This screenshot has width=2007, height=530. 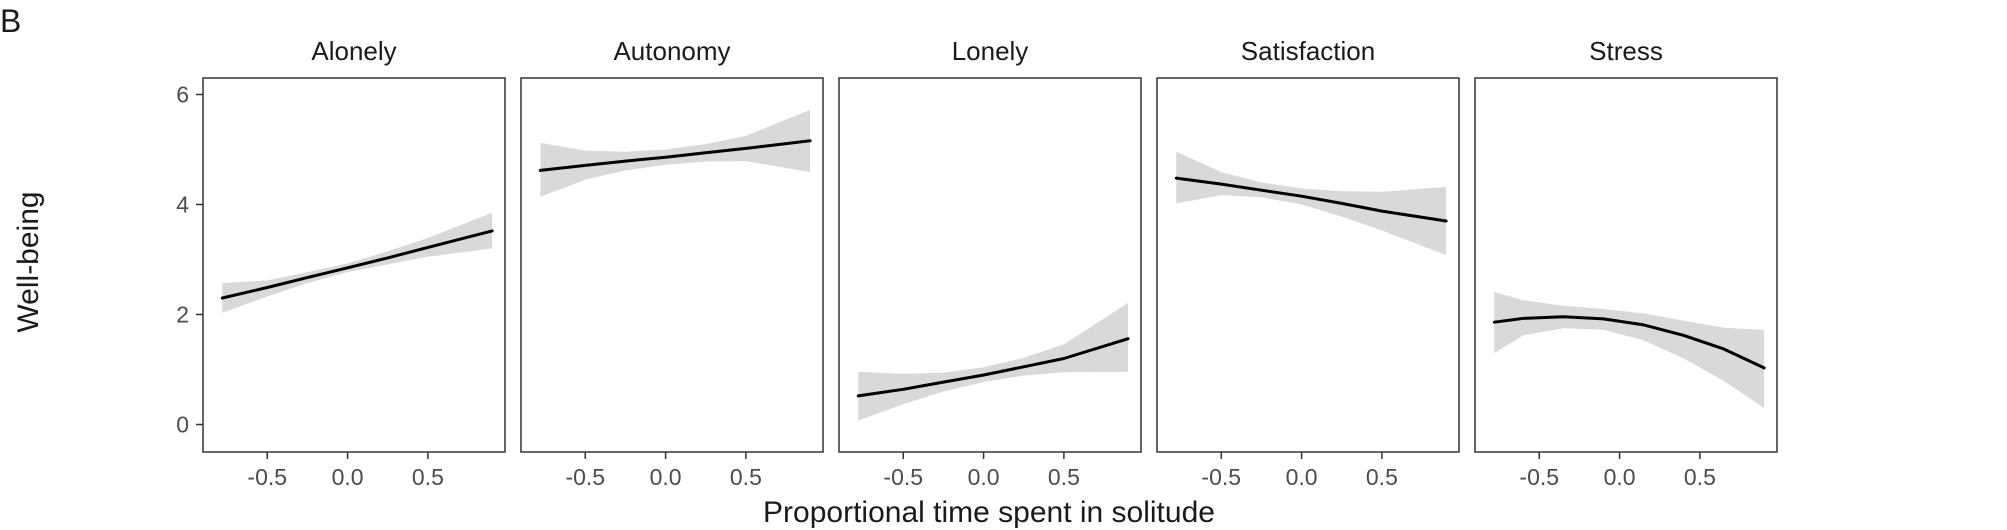 I want to click on facet-alonely: Alonely -0.5 0.0 0.5 0 2 4 6, so click(x=341, y=263).